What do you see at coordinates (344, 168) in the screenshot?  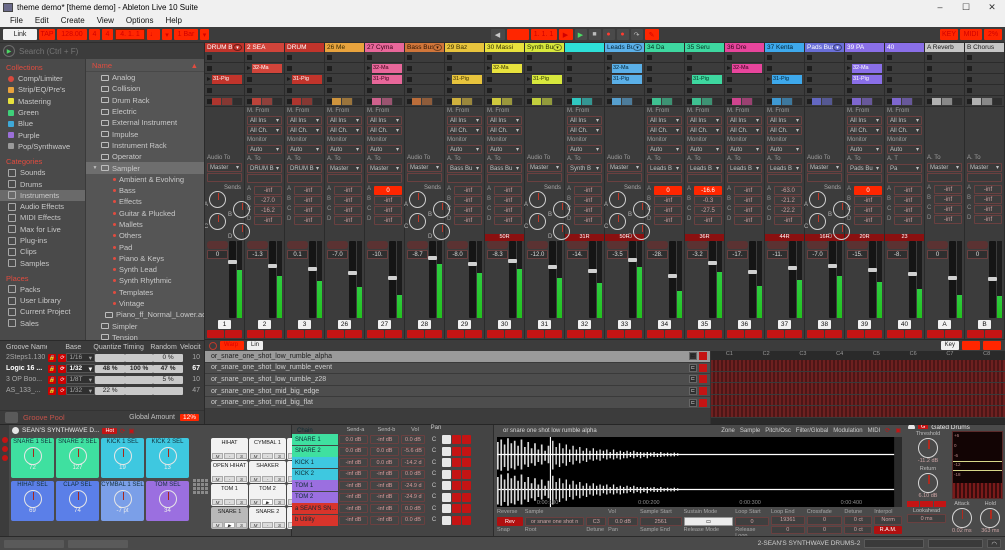 I see `audio-to-value: Master ▾` at bounding box center [344, 168].